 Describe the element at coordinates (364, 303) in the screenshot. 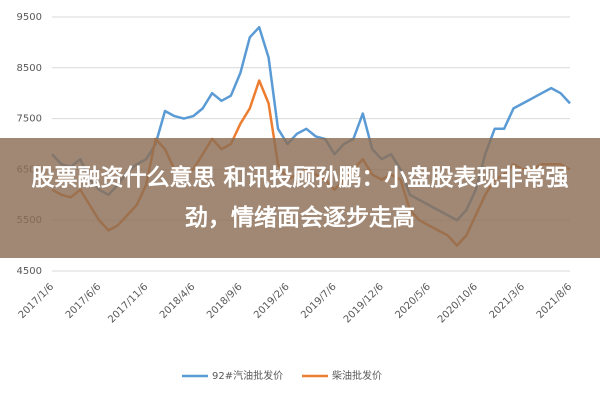

I see `x-tick-label: 2019/12/6` at that location.